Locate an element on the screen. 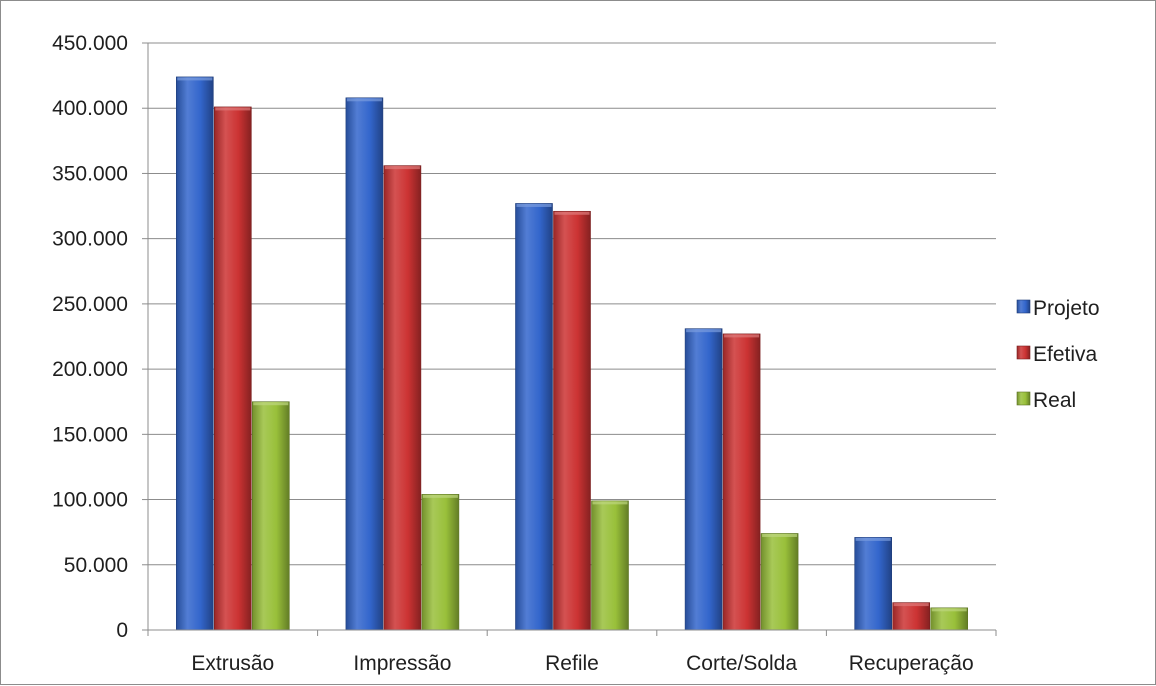 The height and width of the screenshot is (686, 1156). x-category-label: Extrusão is located at coordinates (232, 663).